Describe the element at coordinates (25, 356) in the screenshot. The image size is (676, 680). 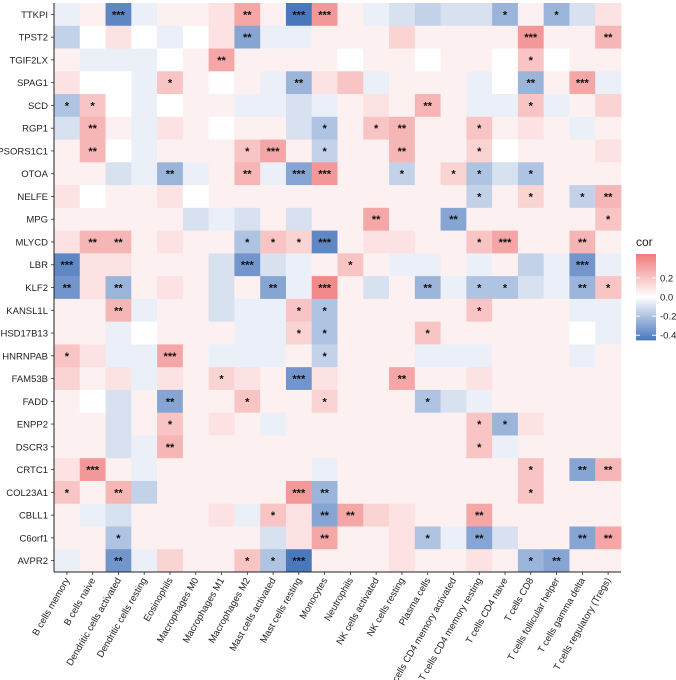
I see `y-tick-label: HNRNPAB` at that location.